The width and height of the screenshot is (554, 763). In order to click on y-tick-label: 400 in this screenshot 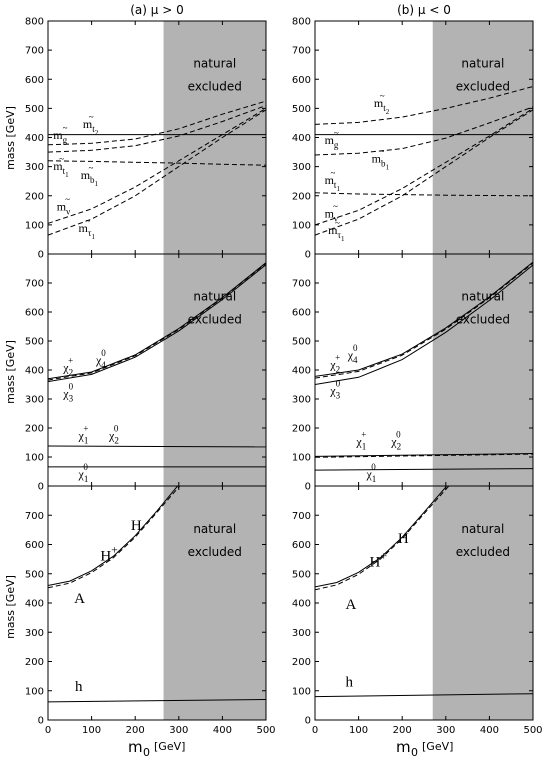, I will do `click(34, 371)`.